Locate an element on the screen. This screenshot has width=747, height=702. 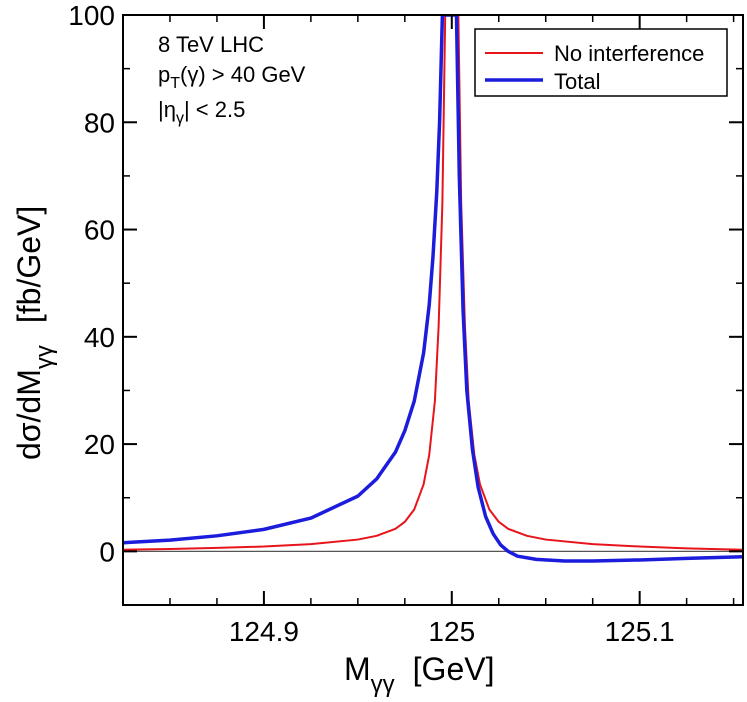
y-tick-label: 0 is located at coordinates (107, 551).